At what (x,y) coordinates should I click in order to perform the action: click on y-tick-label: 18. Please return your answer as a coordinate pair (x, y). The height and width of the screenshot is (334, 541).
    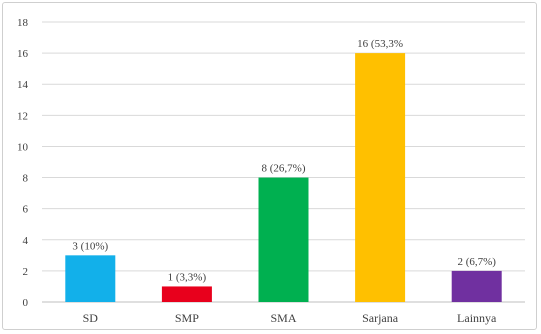
    Looking at the image, I should click on (23, 23).